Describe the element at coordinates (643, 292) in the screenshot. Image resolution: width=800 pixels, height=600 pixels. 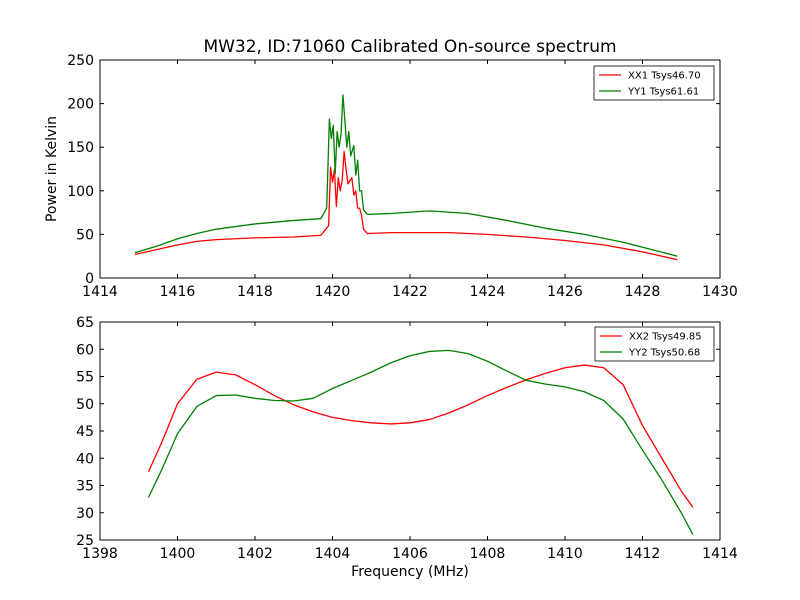
I see `x-tick-label: 1428` at that location.